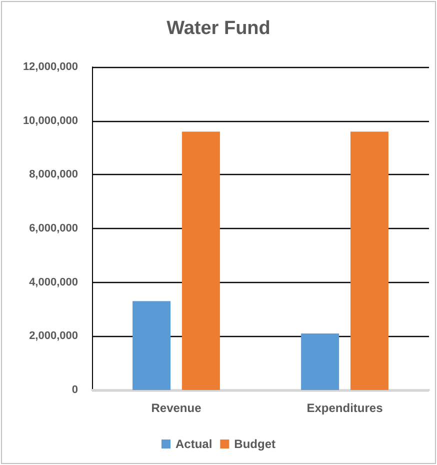 Image resolution: width=437 pixels, height=465 pixels. I want to click on y-tick-label: 0, so click(75, 390).